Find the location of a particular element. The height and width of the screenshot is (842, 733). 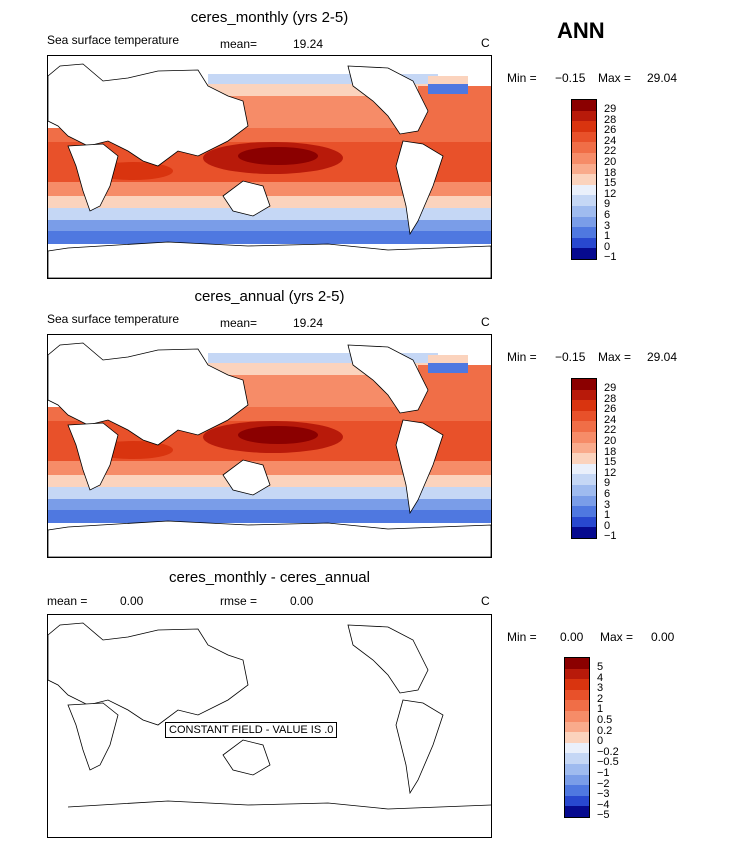

panel2-colorbar-ticks: 29 28 26 24 22 20 18 15 12 9 6 3 1 0 −1 is located at coordinates (610, 462).